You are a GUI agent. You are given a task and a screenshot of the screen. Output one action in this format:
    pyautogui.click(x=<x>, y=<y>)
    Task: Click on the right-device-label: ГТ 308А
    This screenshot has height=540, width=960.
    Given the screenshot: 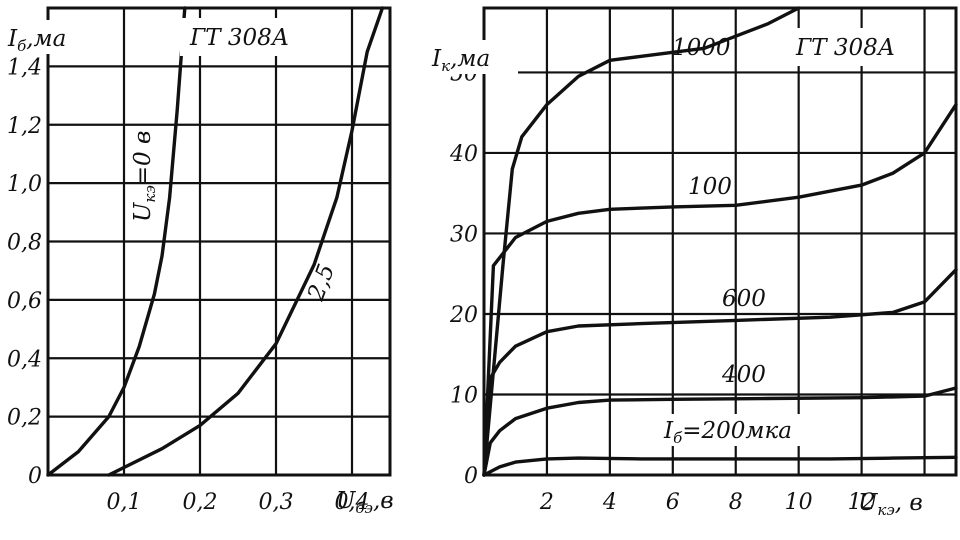 What is the action you would take?
    pyautogui.click(x=845, y=48)
    